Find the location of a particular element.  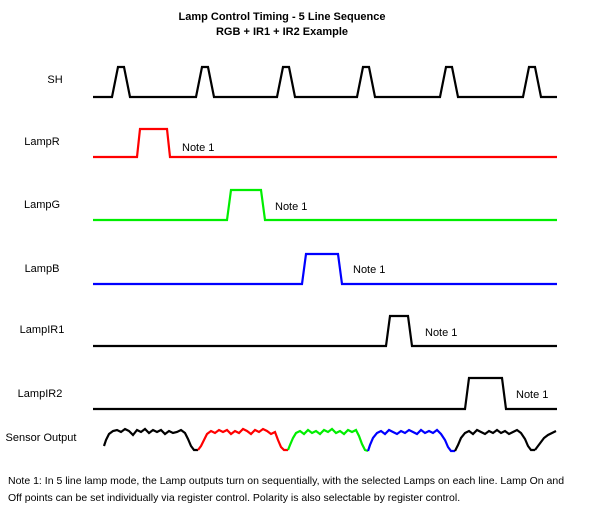

lampb-note: Note 1 is located at coordinates (369, 270).